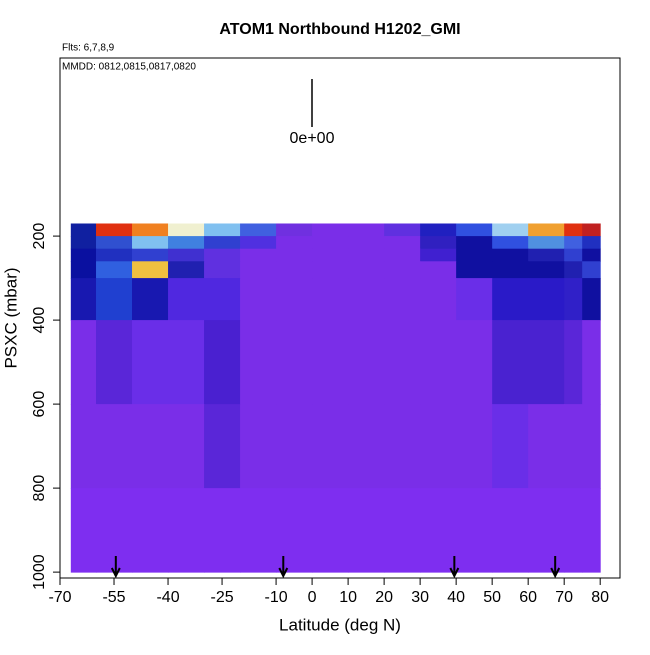 This screenshot has height=655, width=650. Describe the element at coordinates (339, 29) in the screenshot. I see `chart-title: ATOM1 Northbound H1202_GMI` at that location.